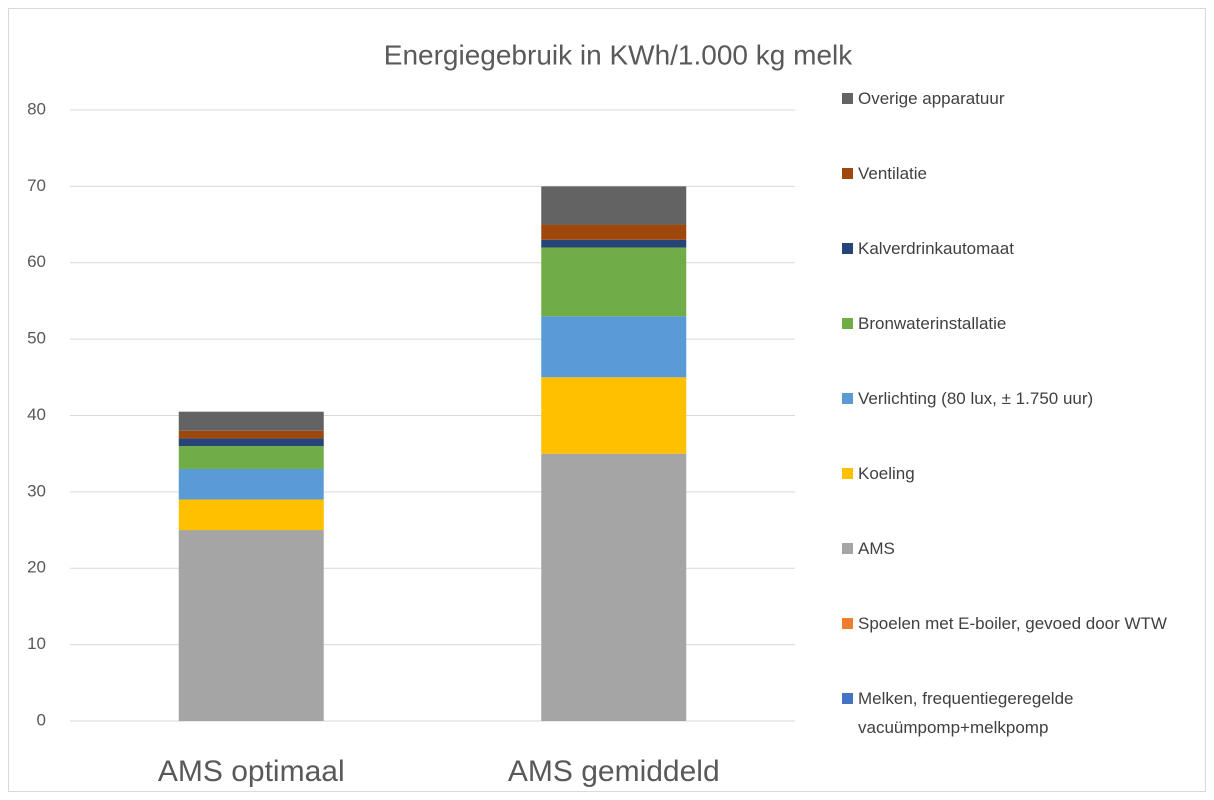  Describe the element at coordinates (36, 261) in the screenshot. I see `y-tick-label: 60` at that location.